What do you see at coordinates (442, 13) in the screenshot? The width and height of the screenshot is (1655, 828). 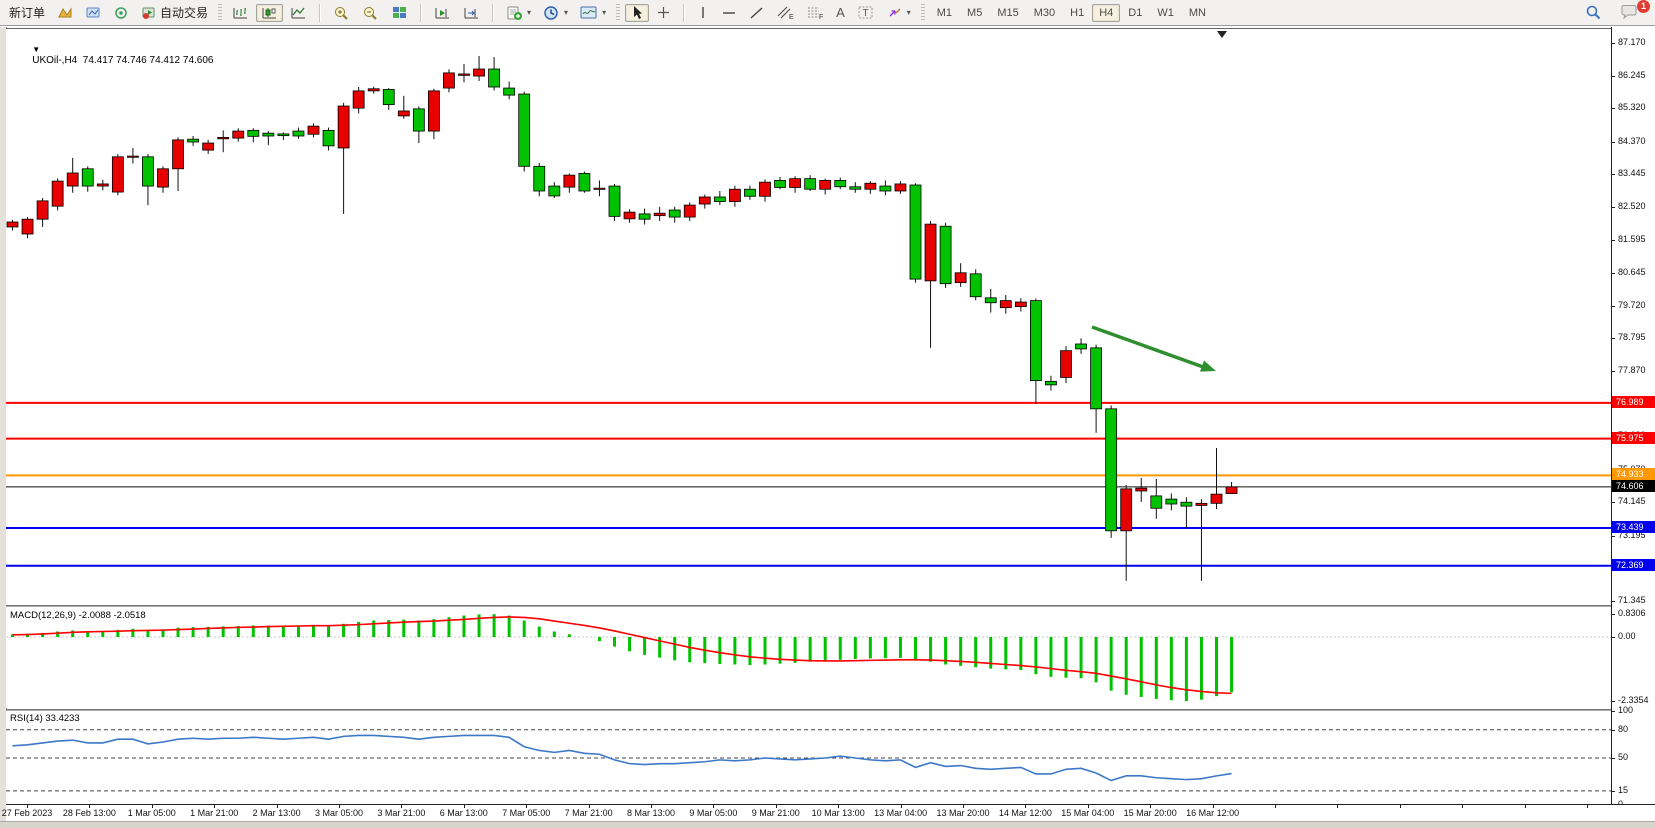 I see `chart-shift-button` at bounding box center [442, 13].